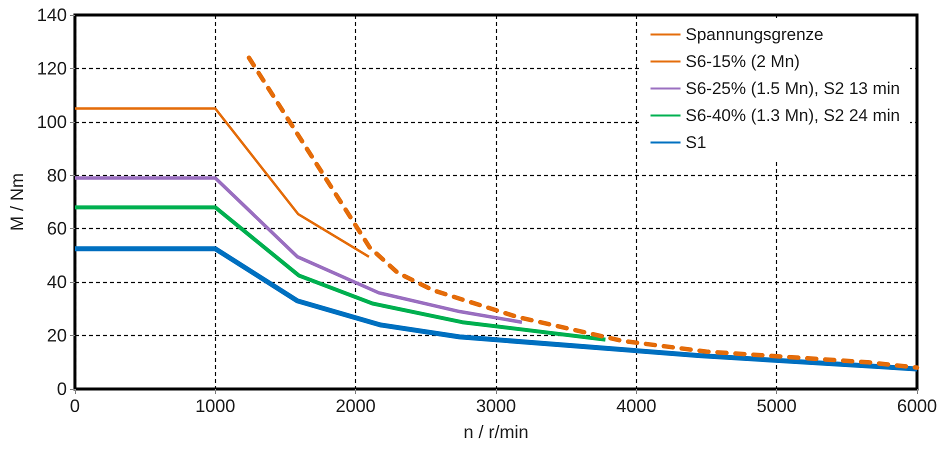 Image resolution: width=946 pixels, height=452 pixels. Describe the element at coordinates (356, 406) in the screenshot. I see `x-tick-label: 2000` at that location.